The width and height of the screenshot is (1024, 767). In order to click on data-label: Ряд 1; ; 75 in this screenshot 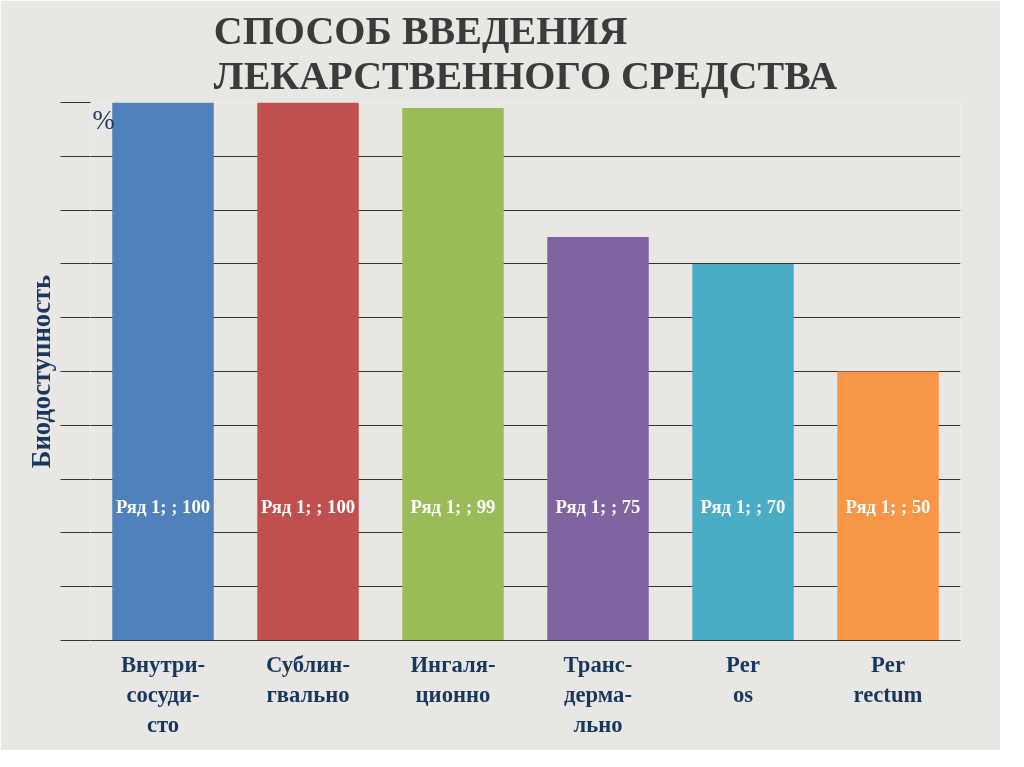, I will do `click(598, 506)`.